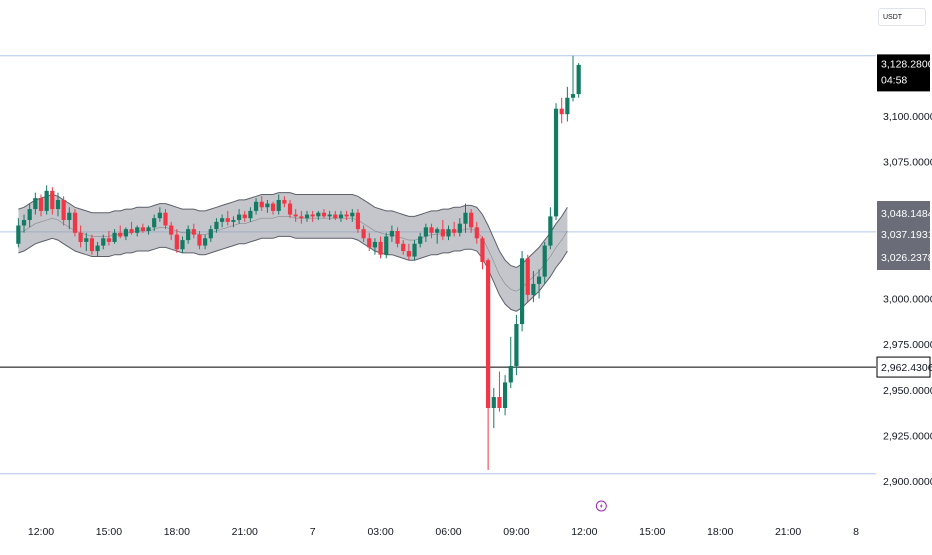 This screenshot has height=555, width=932. I want to click on symbol-label: USDT, so click(902, 17).